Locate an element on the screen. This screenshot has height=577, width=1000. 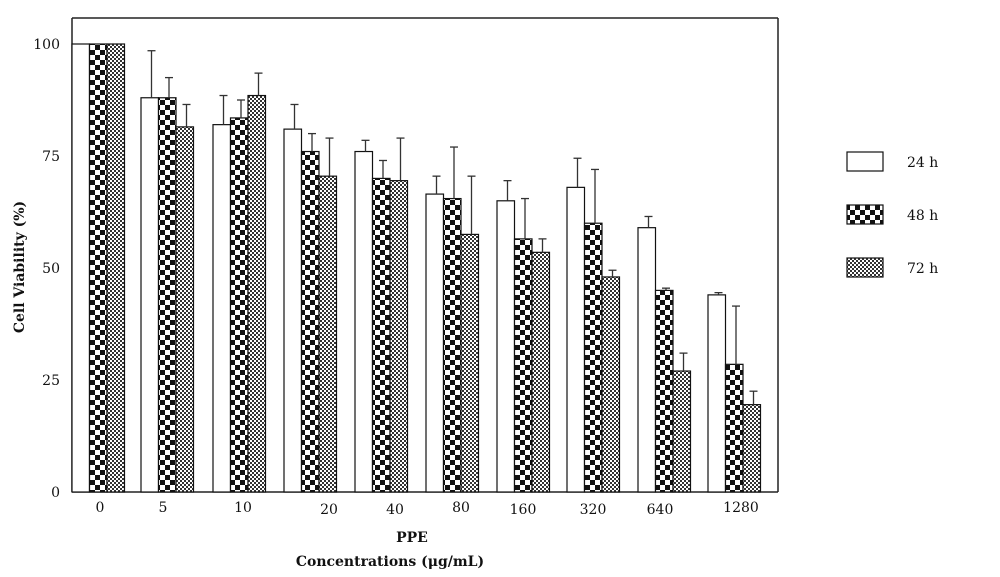
x-tick-label: 0 is located at coordinates (100, 508).